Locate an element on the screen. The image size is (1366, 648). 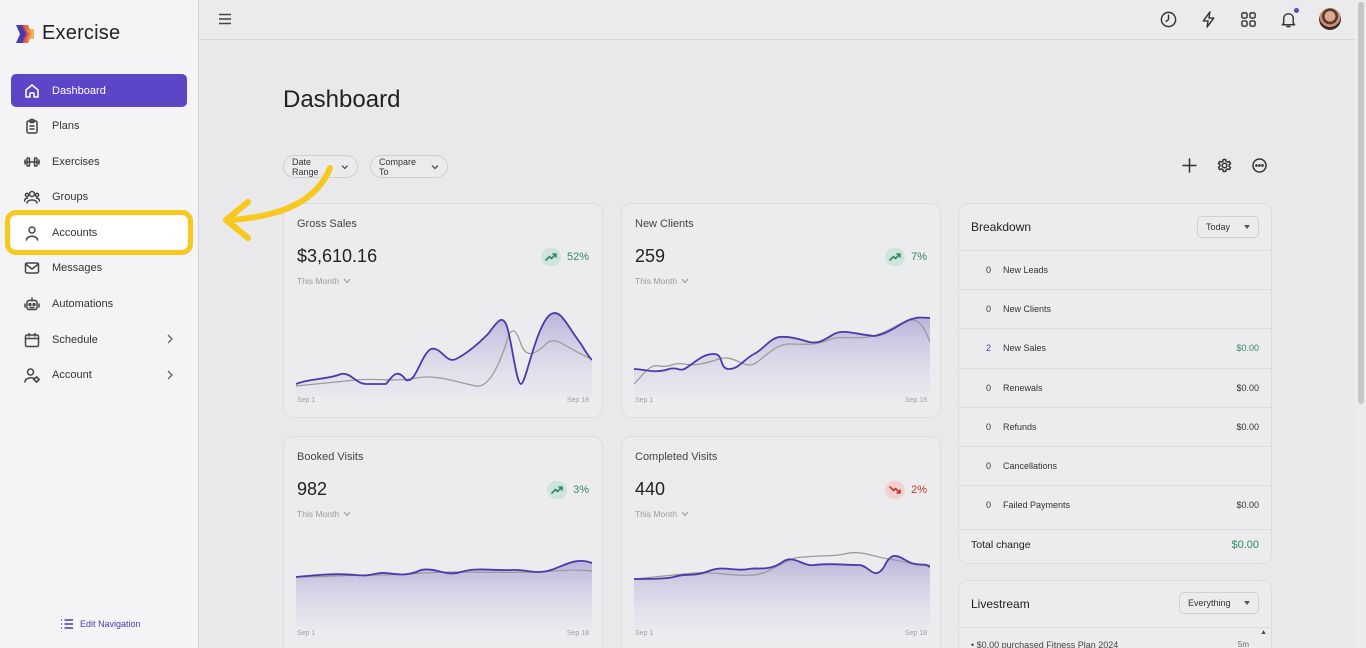
sidebar-item-accounts: Accounts is located at coordinates (99, 233).